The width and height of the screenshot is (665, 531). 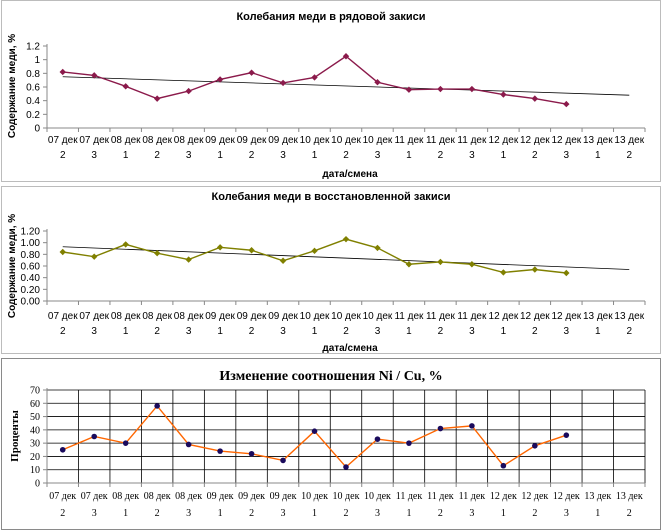 What do you see at coordinates (37, 60) in the screenshot?
I see `y-tick-label: 1` at bounding box center [37, 60].